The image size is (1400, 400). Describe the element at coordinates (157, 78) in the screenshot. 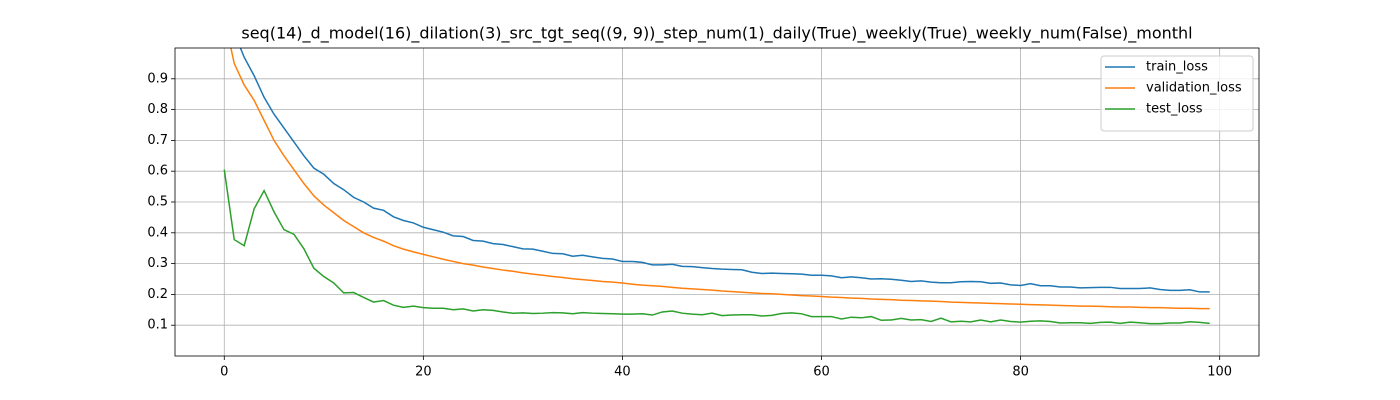

I see `y-tick-label: 0.9` at that location.